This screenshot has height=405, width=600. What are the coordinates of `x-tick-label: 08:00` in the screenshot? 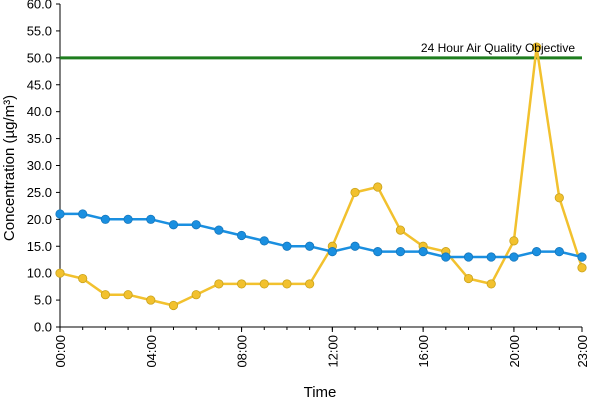 It's located at (242, 351).